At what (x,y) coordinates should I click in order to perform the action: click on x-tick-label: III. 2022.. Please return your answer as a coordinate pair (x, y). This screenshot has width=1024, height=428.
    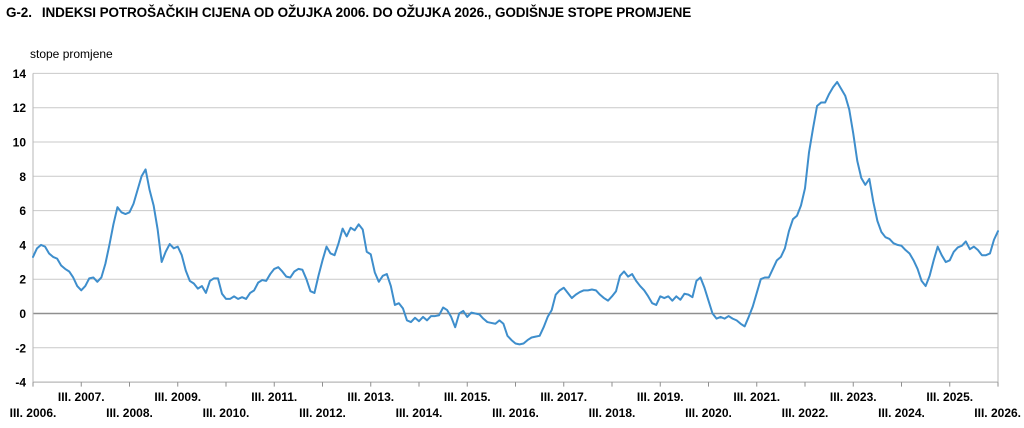
    Looking at the image, I should click on (805, 413).